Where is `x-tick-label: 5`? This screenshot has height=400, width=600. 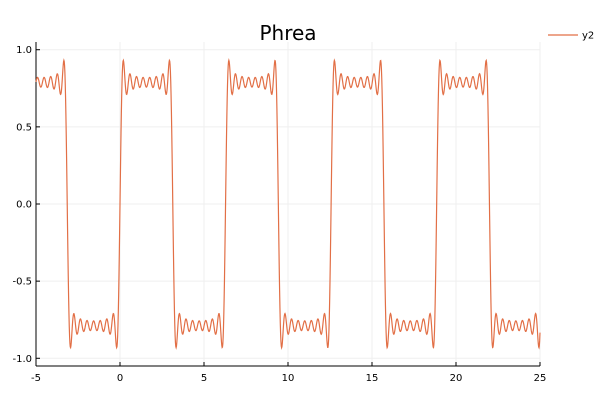
x-tick-label: 5 is located at coordinates (204, 378).